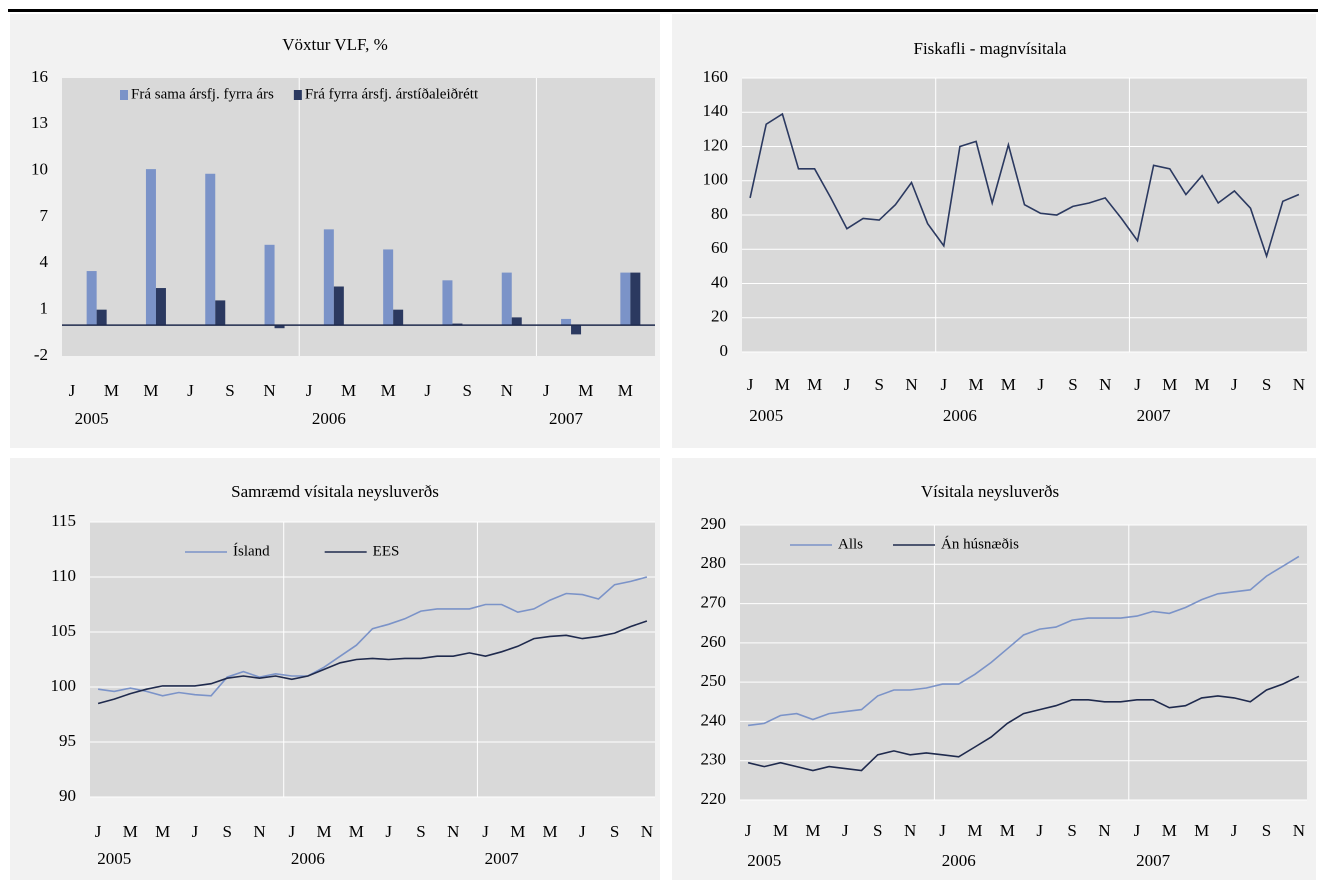 The height and width of the screenshot is (888, 1322). I want to click on legend-label: Alls, so click(850, 544).